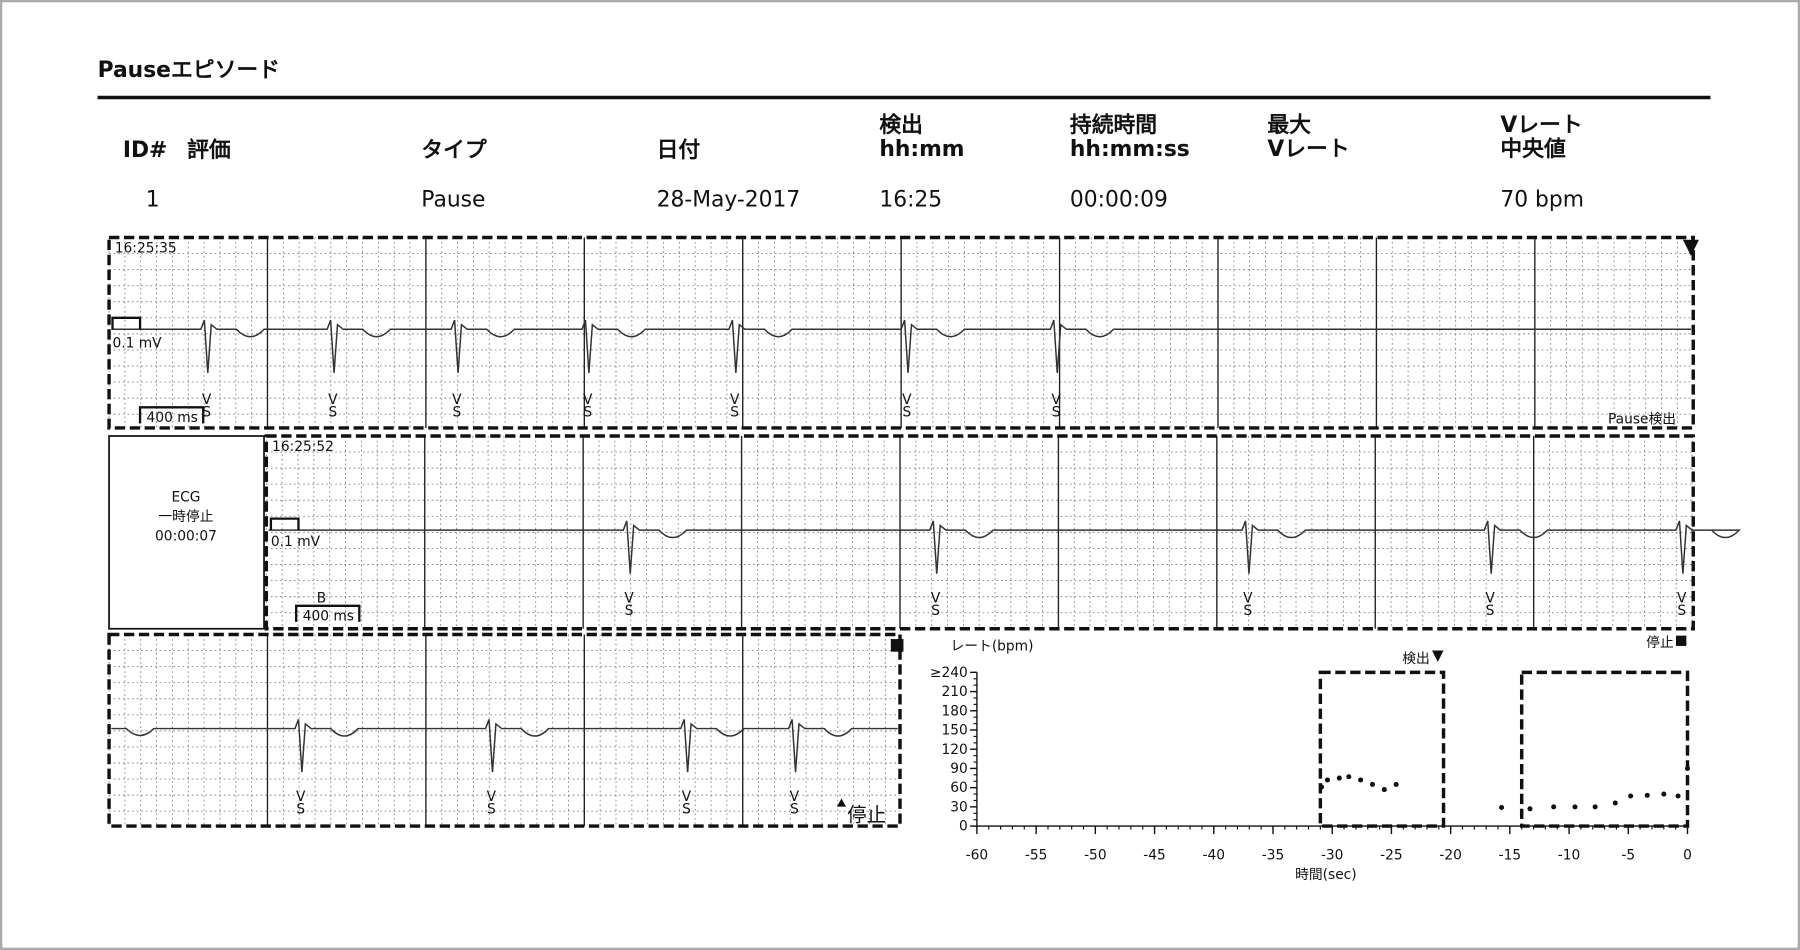 Image resolution: width=1800 pixels, height=950 pixels. I want to click on th-max: 最大, so click(1289, 125).